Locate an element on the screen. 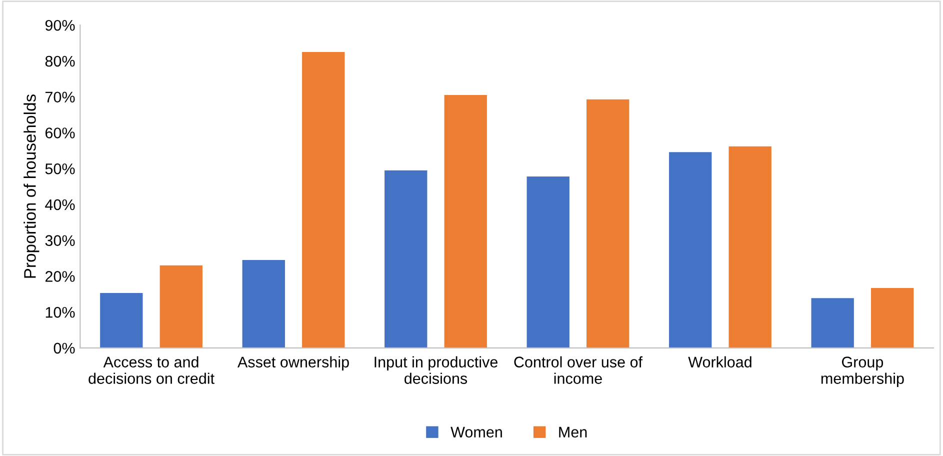 This screenshot has width=943, height=456. y-tick-label: 40% is located at coordinates (60, 204).